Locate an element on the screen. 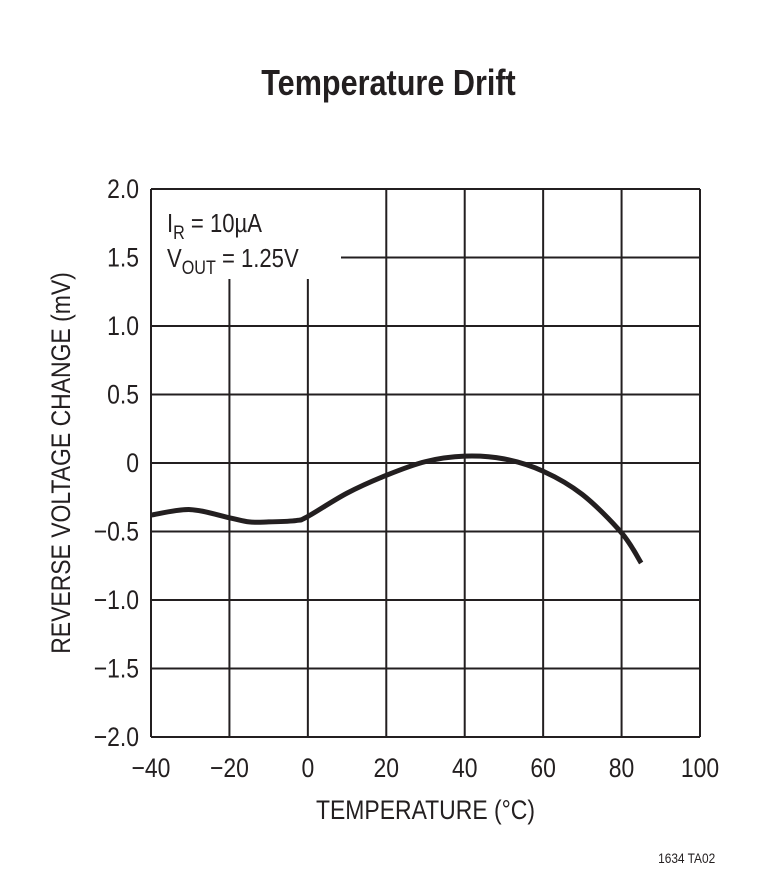  chart-title: Temperature Drift is located at coordinates (388, 82).